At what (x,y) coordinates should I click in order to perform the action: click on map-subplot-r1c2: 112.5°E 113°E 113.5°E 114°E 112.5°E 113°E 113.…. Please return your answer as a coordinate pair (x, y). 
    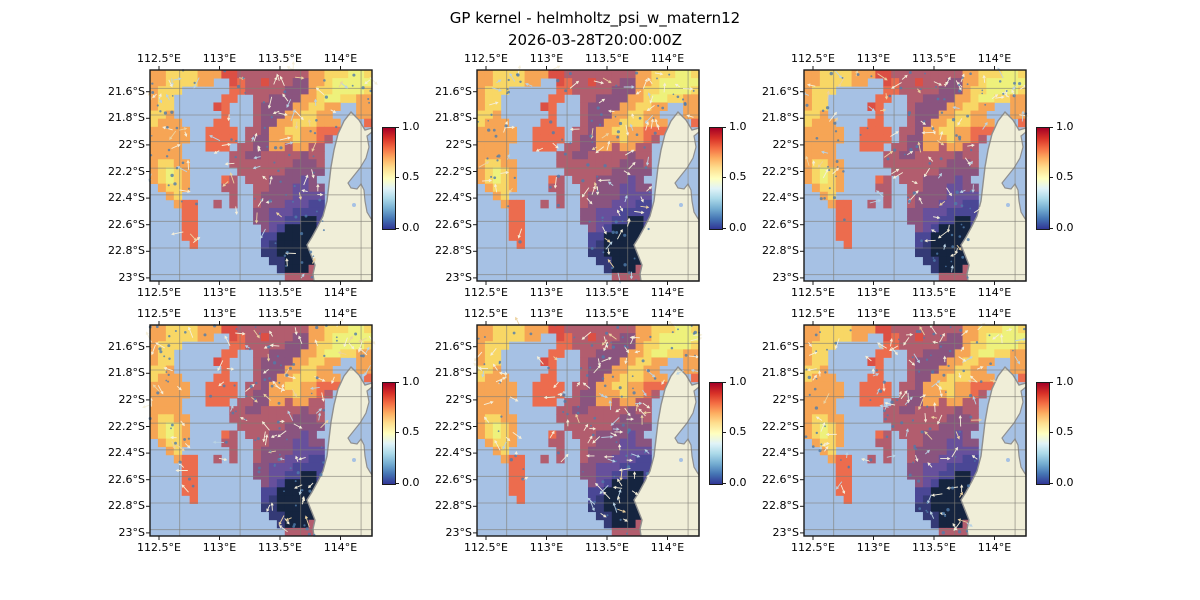
    Looking at the image, I should click on (637, 175).